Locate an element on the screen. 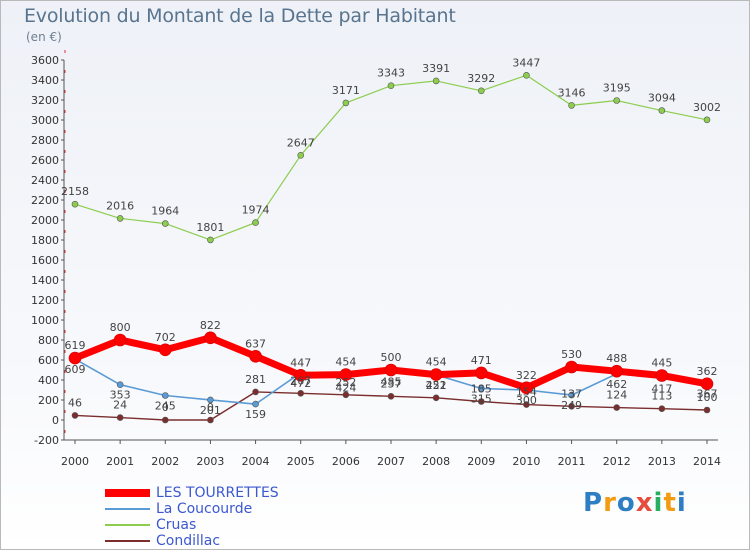 This screenshot has height=550, width=750. data-label-condillac: 267 is located at coordinates (300, 380).